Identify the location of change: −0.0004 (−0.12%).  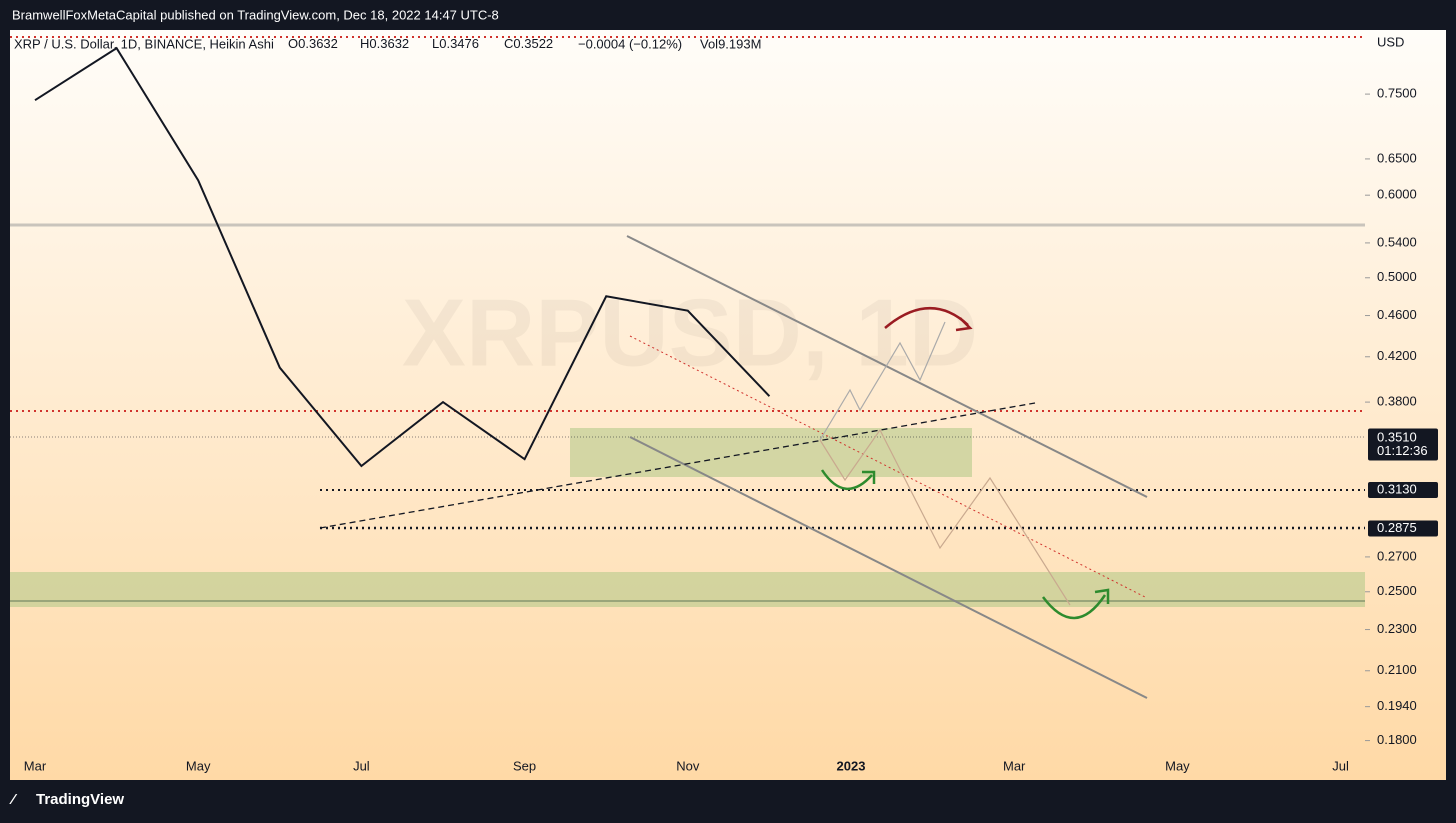
(630, 43).